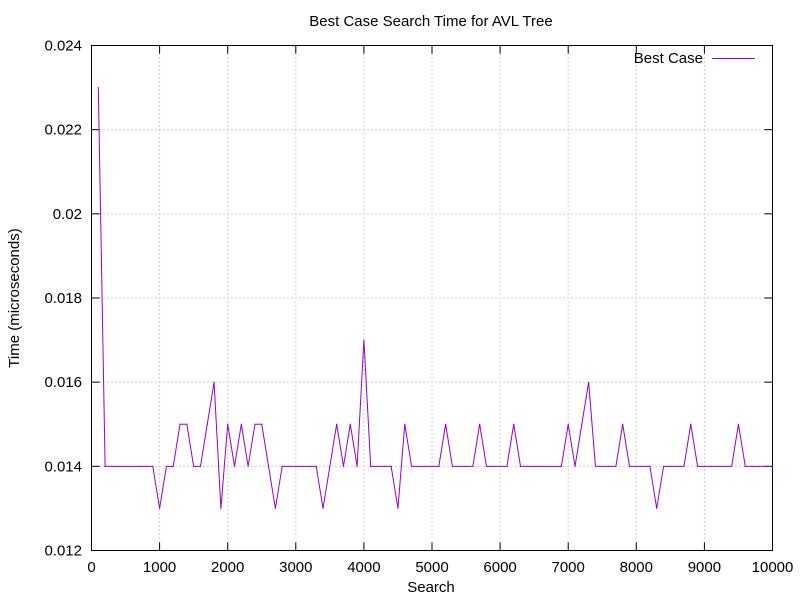 The height and width of the screenshot is (600, 800). What do you see at coordinates (63, 46) in the screenshot?
I see `y-tick-label: 0.024` at bounding box center [63, 46].